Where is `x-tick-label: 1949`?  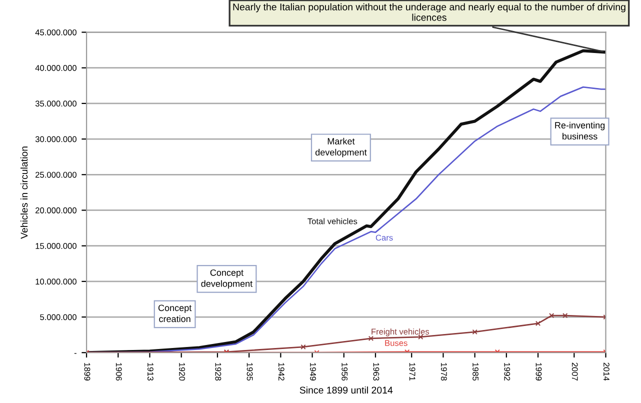
x-tick-label: 1949 is located at coordinates (313, 371).